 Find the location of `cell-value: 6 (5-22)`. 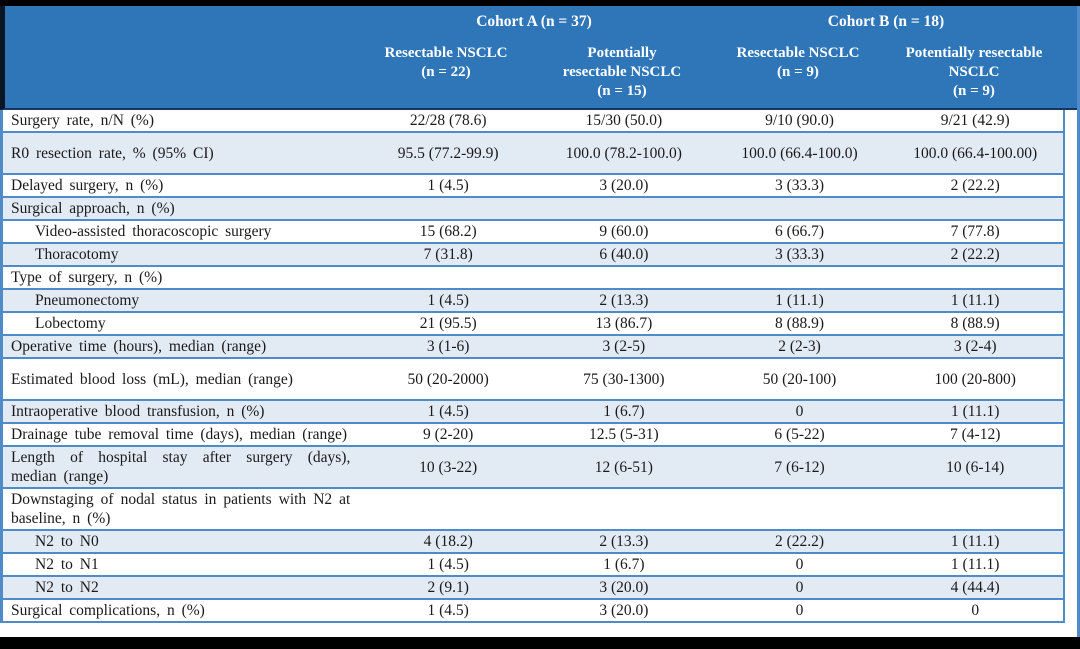

cell-value: 6 (5-22) is located at coordinates (799, 434).